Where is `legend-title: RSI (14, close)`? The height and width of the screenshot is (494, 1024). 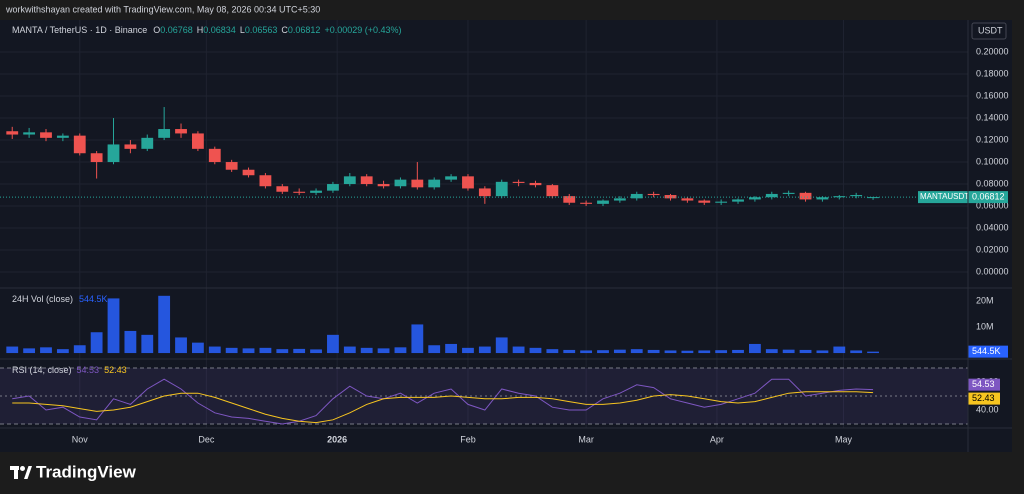
legend-title: RSI (14, close) is located at coordinates (42, 370).